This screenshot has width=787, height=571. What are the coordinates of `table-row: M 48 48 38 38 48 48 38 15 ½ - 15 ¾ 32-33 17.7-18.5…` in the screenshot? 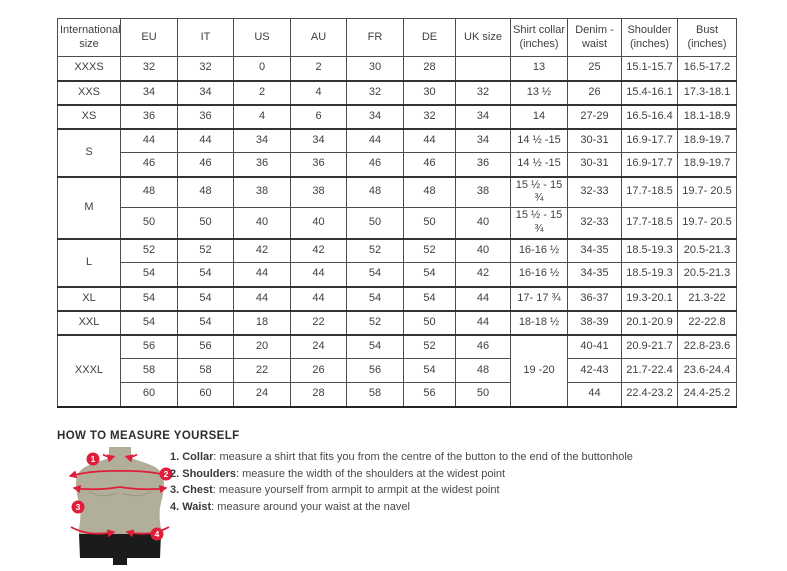 It's located at (397, 207).